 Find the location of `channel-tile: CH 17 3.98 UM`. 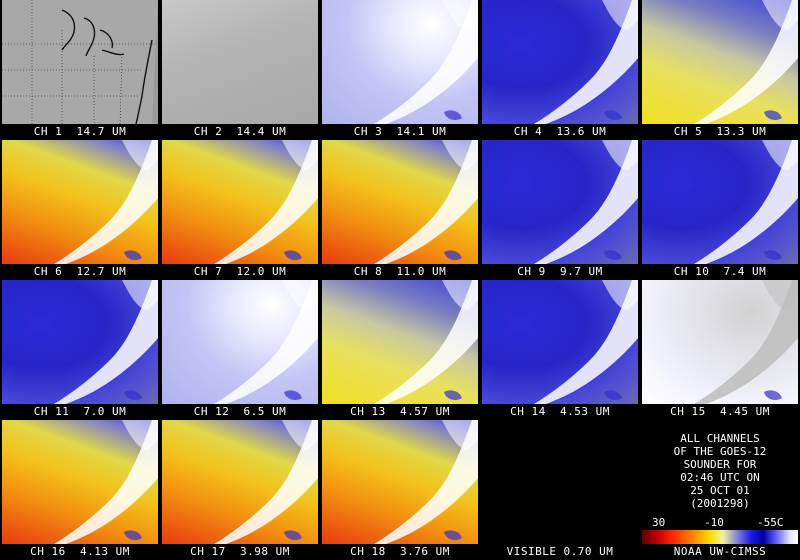

channel-tile: CH 17 3.98 UM is located at coordinates (240, 490).